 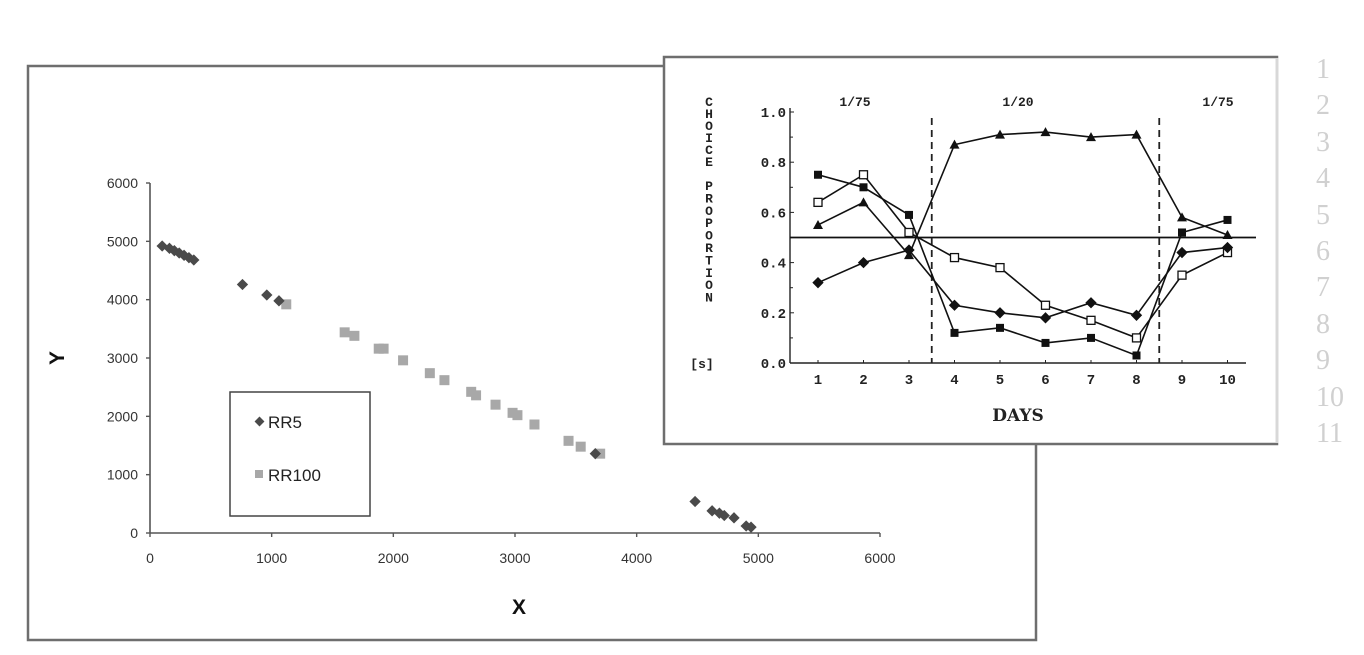 What do you see at coordinates (773, 164) in the screenshot?
I see `inset-y-tick-label: 0.8` at bounding box center [773, 164].